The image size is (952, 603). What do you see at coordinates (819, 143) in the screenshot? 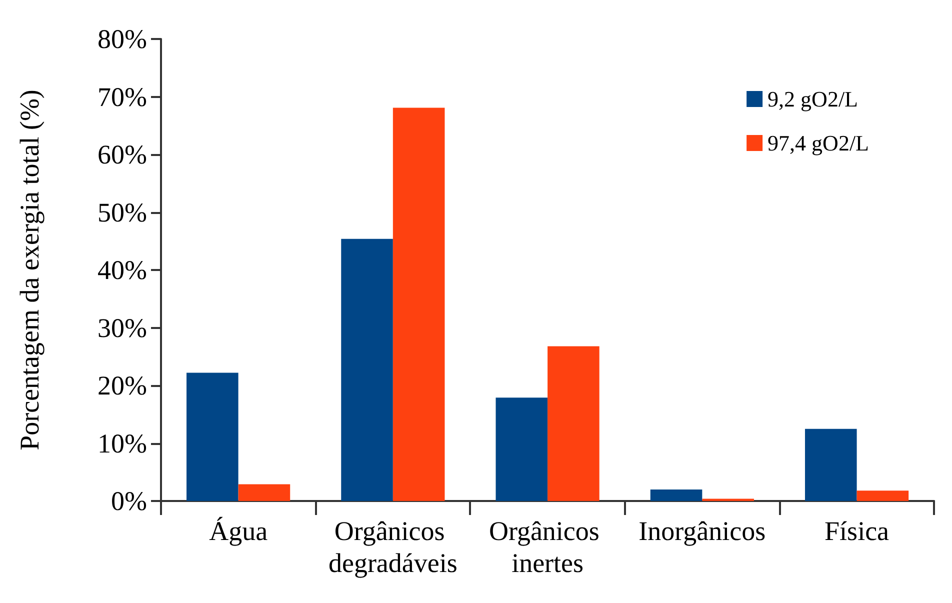
I see `legend-label: 97,4 gO2/L` at bounding box center [819, 143].